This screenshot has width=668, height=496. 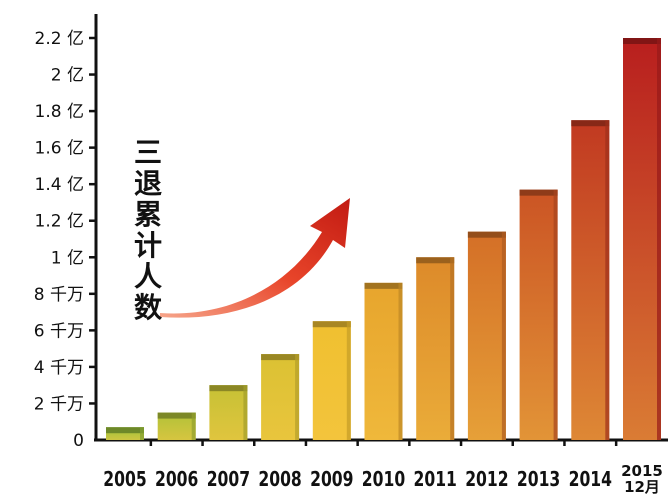 I want to click on annotation-label: 三退累计人数, so click(x=148, y=230).